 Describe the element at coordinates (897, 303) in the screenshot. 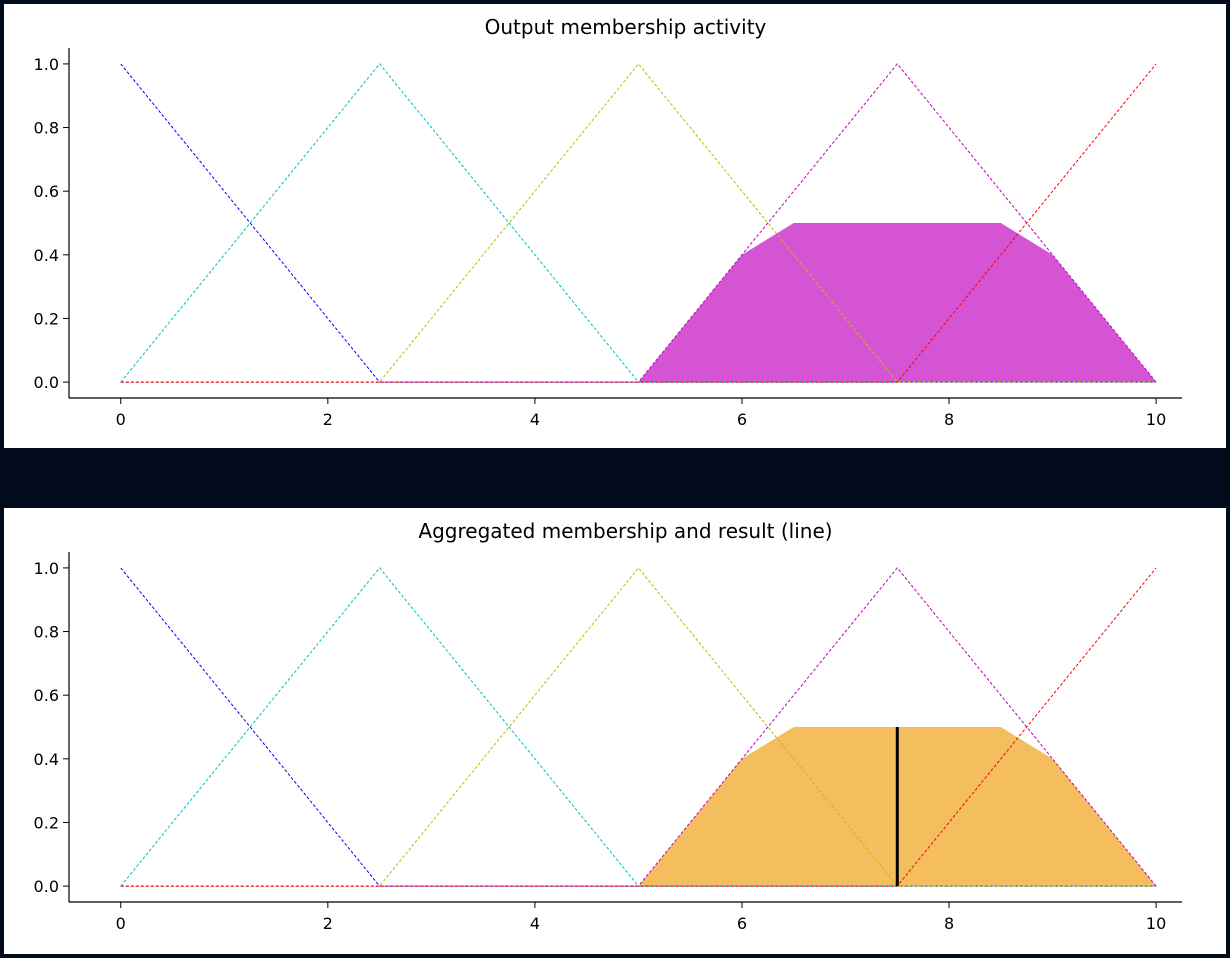

I see `aggregated-fill-area` at that location.